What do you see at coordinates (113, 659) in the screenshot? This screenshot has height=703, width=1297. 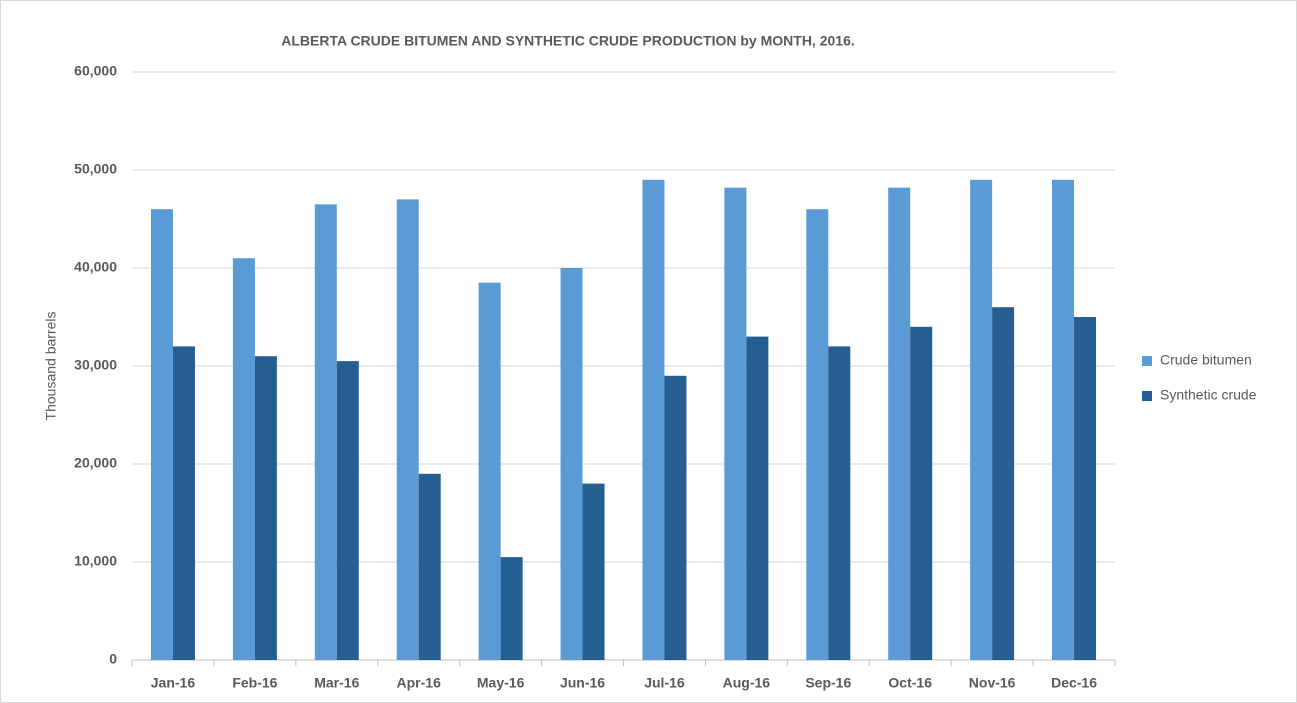 I see `y-tick-label: 0` at bounding box center [113, 659].